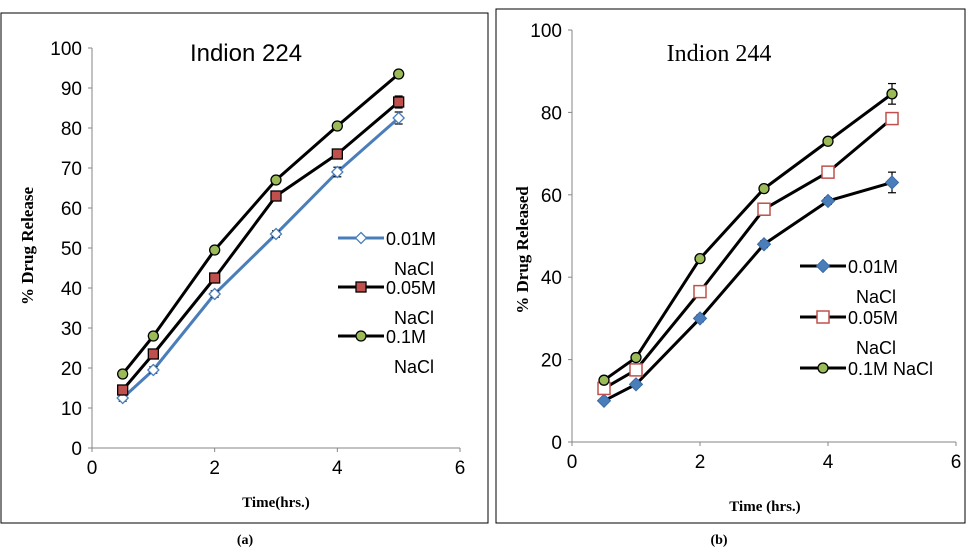  Describe the element at coordinates (71, 329) in the screenshot. I see `y-tick-label: 30` at that location.